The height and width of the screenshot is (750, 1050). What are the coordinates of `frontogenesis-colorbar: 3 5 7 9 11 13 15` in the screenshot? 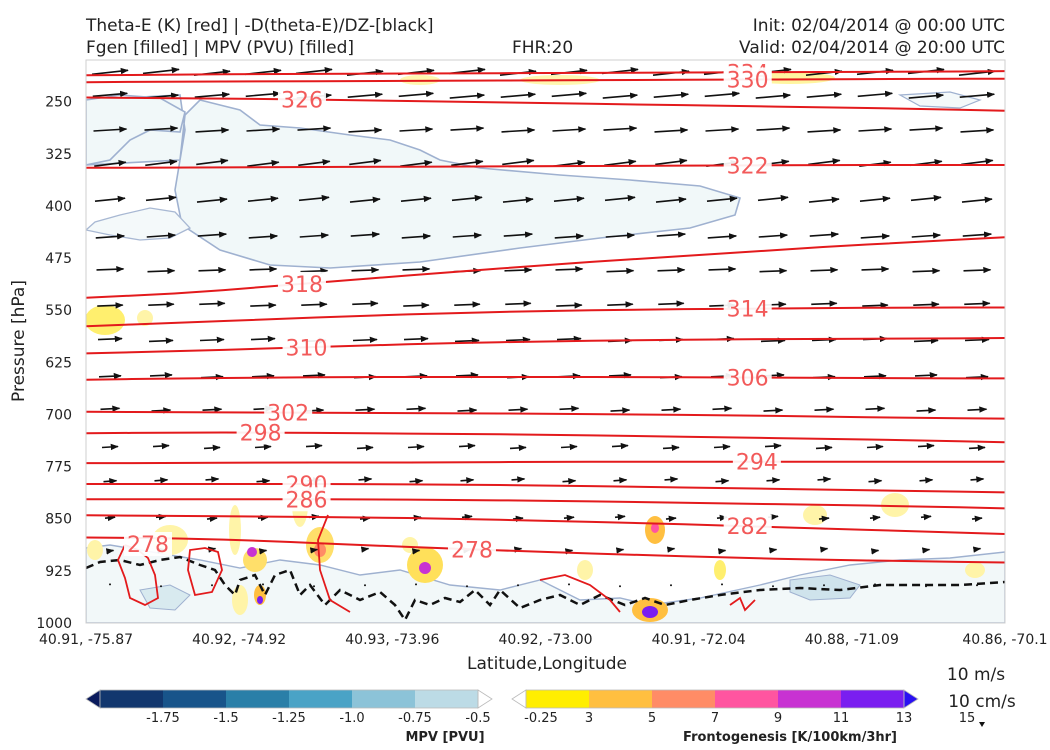 It's located at (743, 707).